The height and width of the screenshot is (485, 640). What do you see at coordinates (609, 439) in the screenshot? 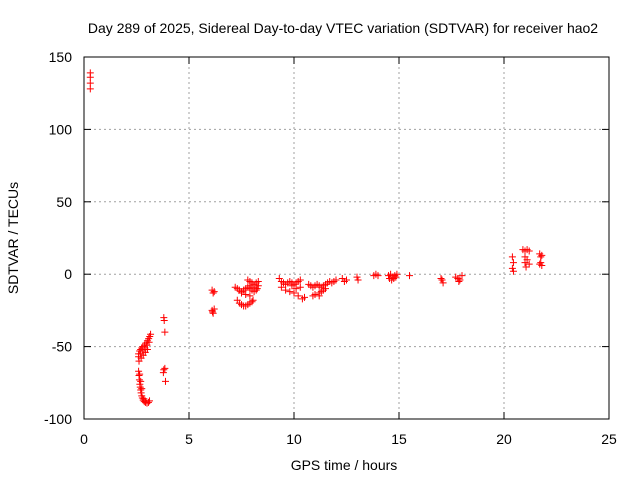
I see `x-tick-label: 25` at bounding box center [609, 439].